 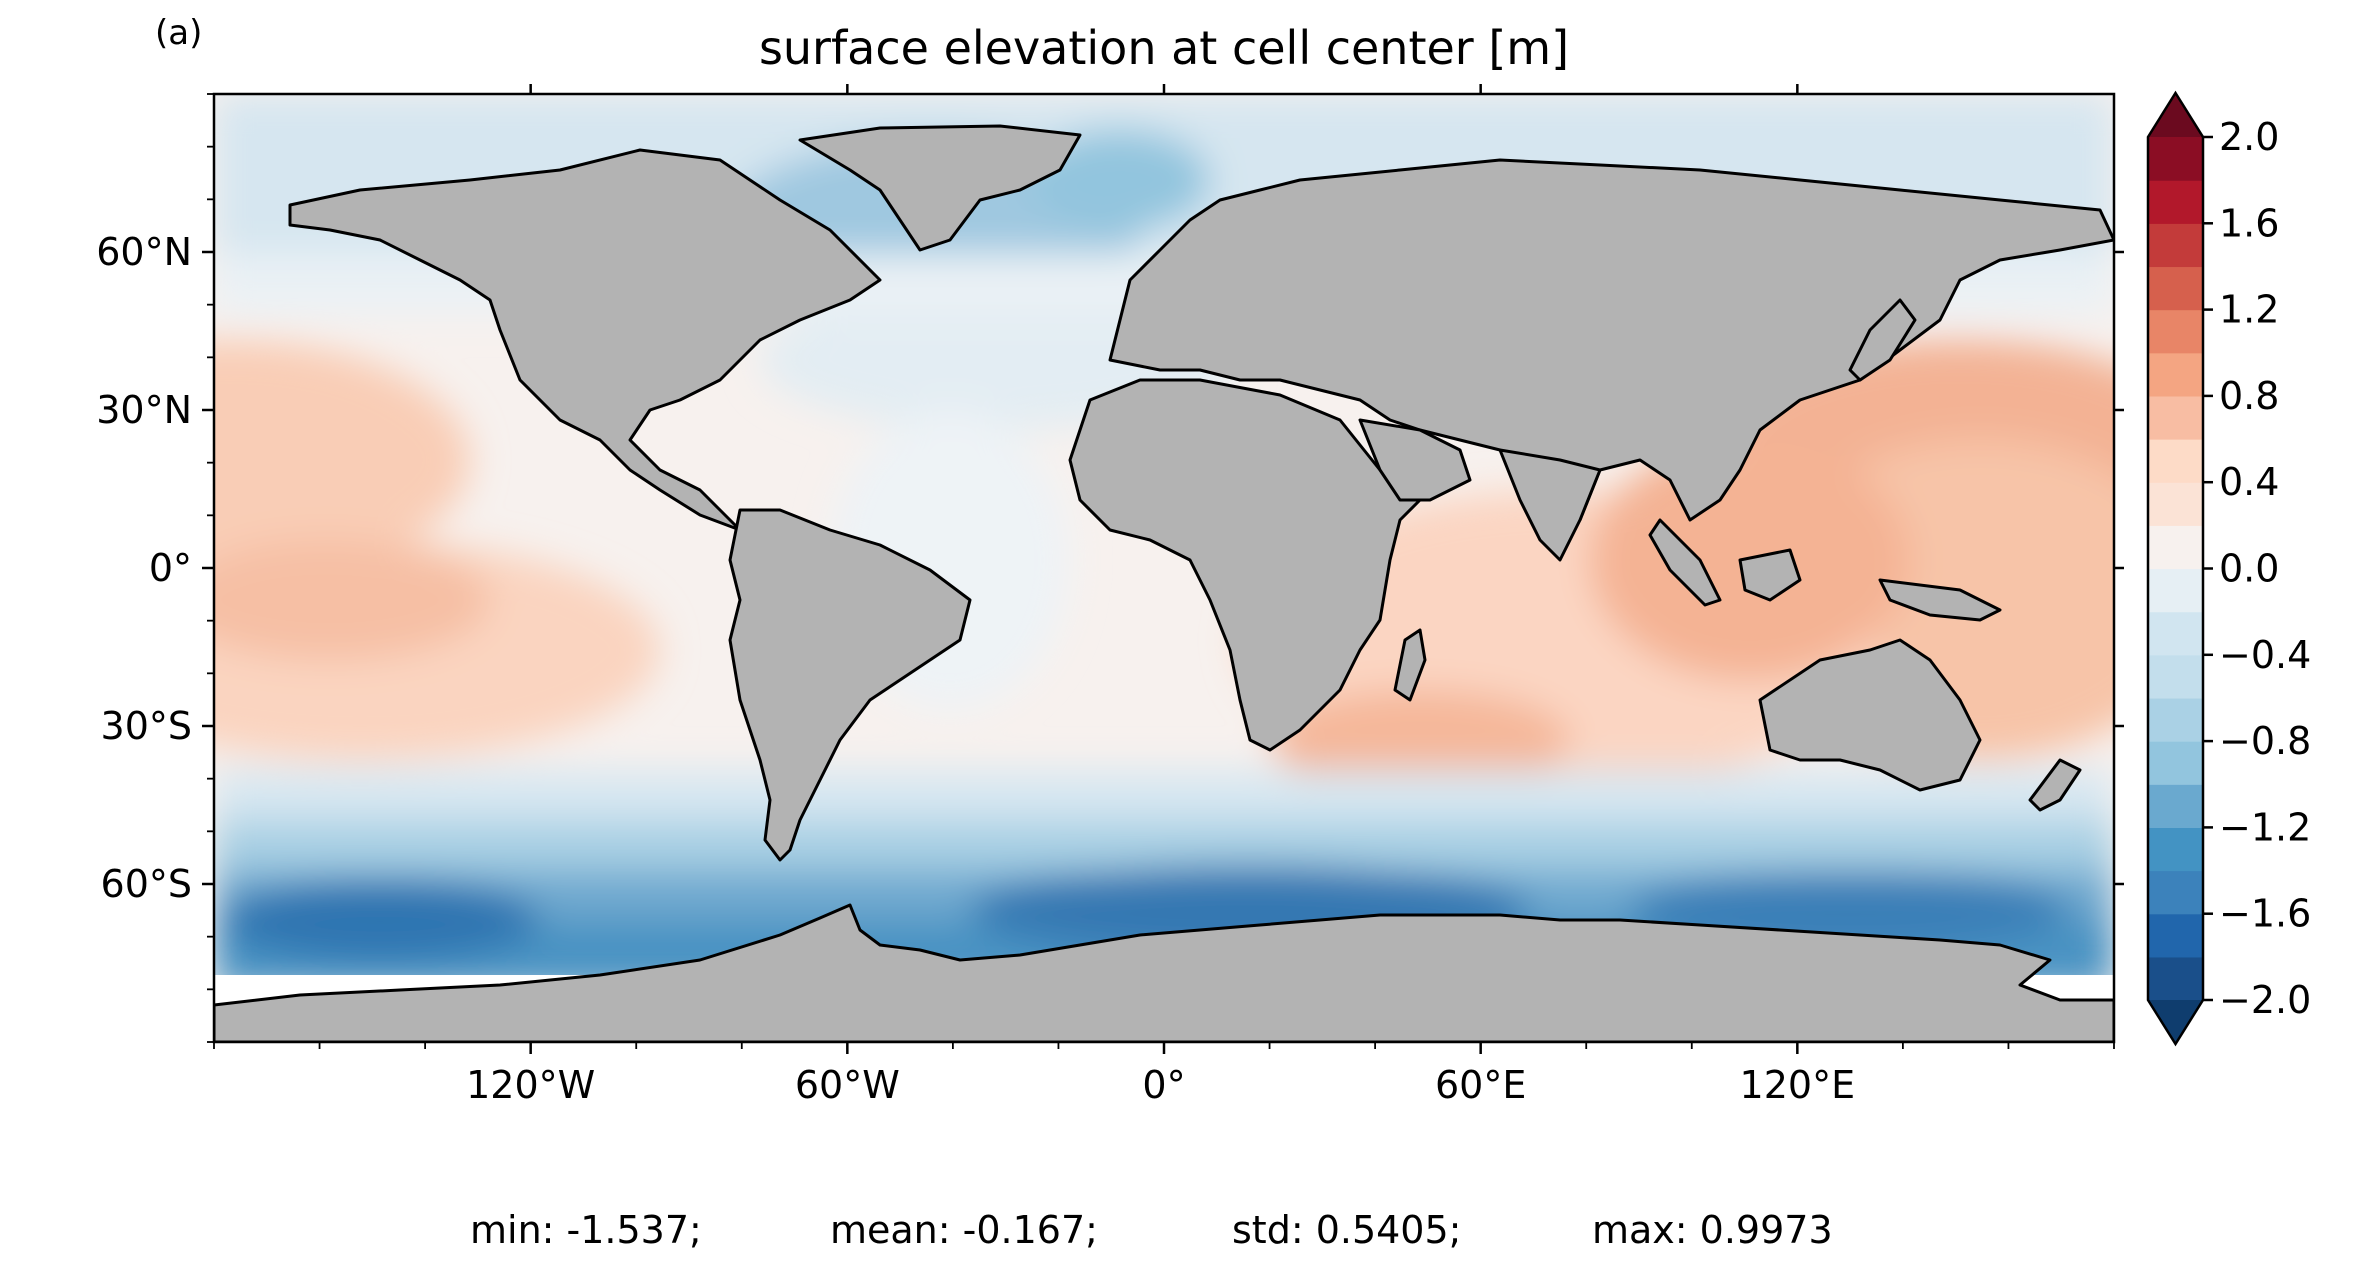 What do you see at coordinates (1550, 505) in the screenshot?
I see `india` at bounding box center [1550, 505].